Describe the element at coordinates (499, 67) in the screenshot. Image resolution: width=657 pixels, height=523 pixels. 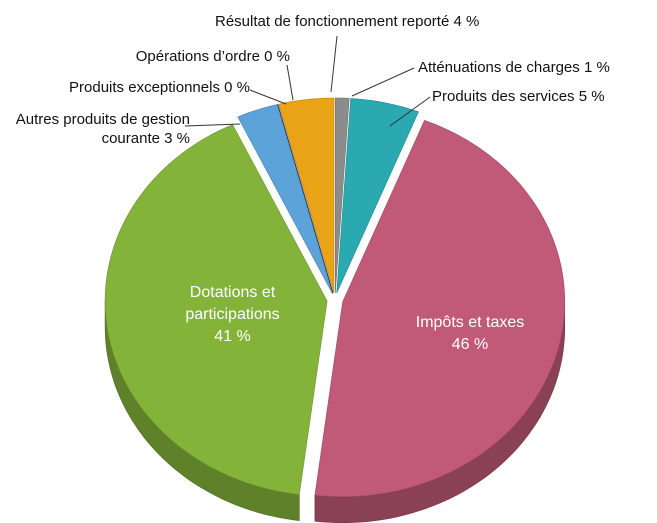
I see `category-name: Atténuations de charges` at that location.